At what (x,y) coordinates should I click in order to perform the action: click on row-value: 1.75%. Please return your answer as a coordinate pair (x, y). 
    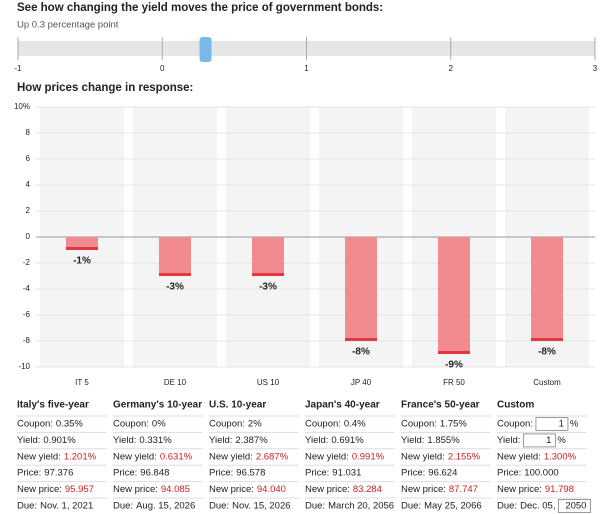
    Looking at the image, I should click on (453, 424).